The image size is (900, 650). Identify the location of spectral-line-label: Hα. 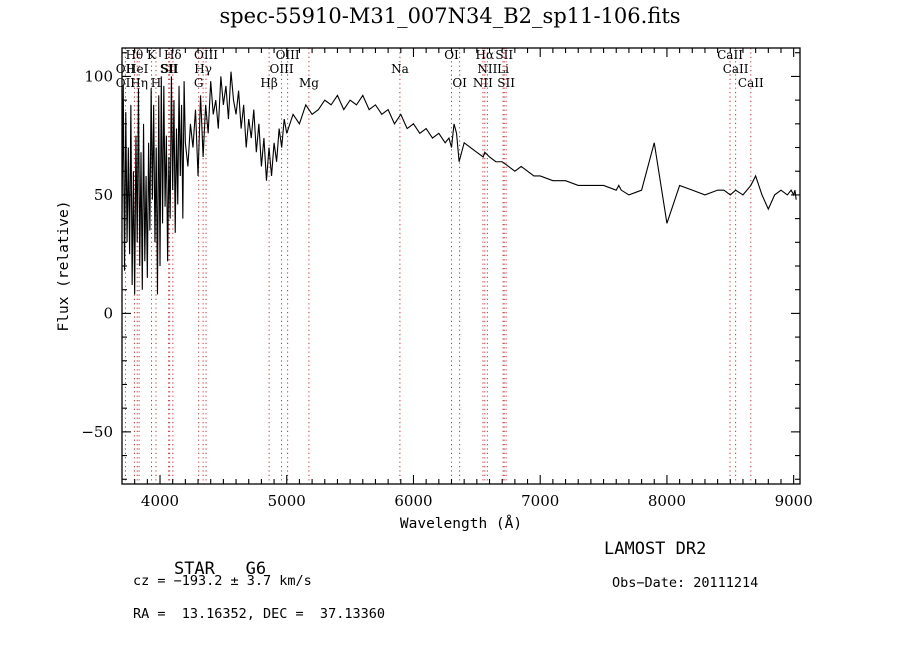
(485, 55).